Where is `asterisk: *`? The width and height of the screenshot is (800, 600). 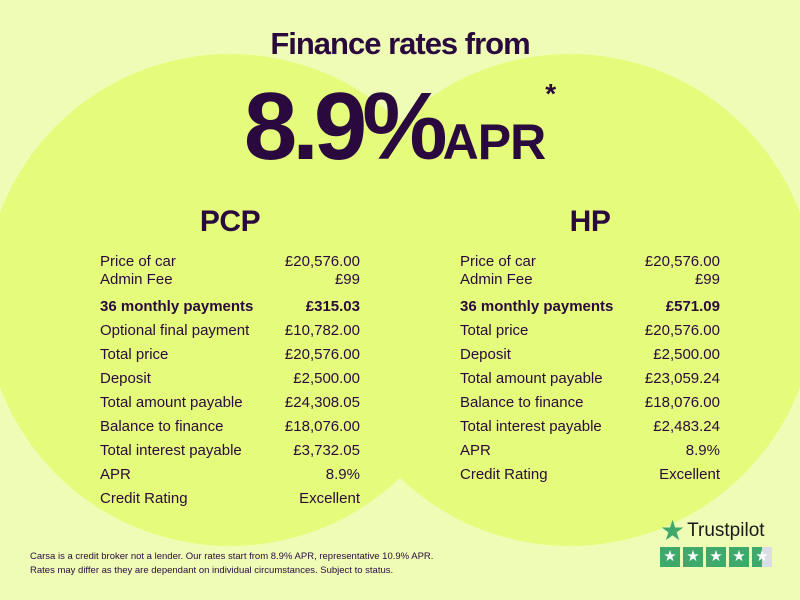
asterisk: * is located at coordinates (551, 93).